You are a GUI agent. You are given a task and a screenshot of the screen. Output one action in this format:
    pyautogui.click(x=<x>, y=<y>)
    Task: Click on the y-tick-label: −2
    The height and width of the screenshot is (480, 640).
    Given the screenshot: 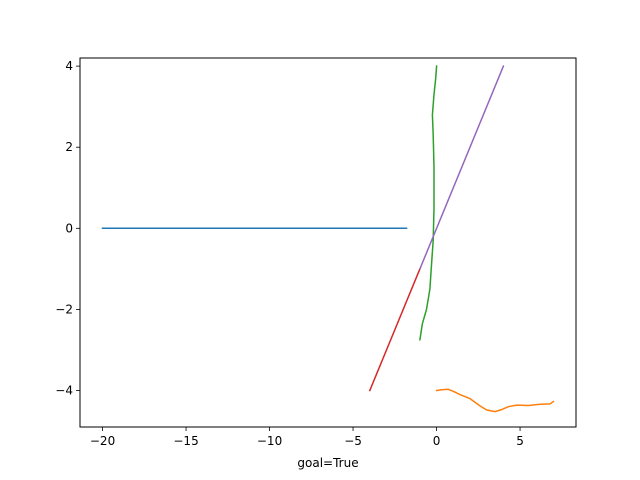 What is the action you would take?
    pyautogui.click(x=64, y=309)
    